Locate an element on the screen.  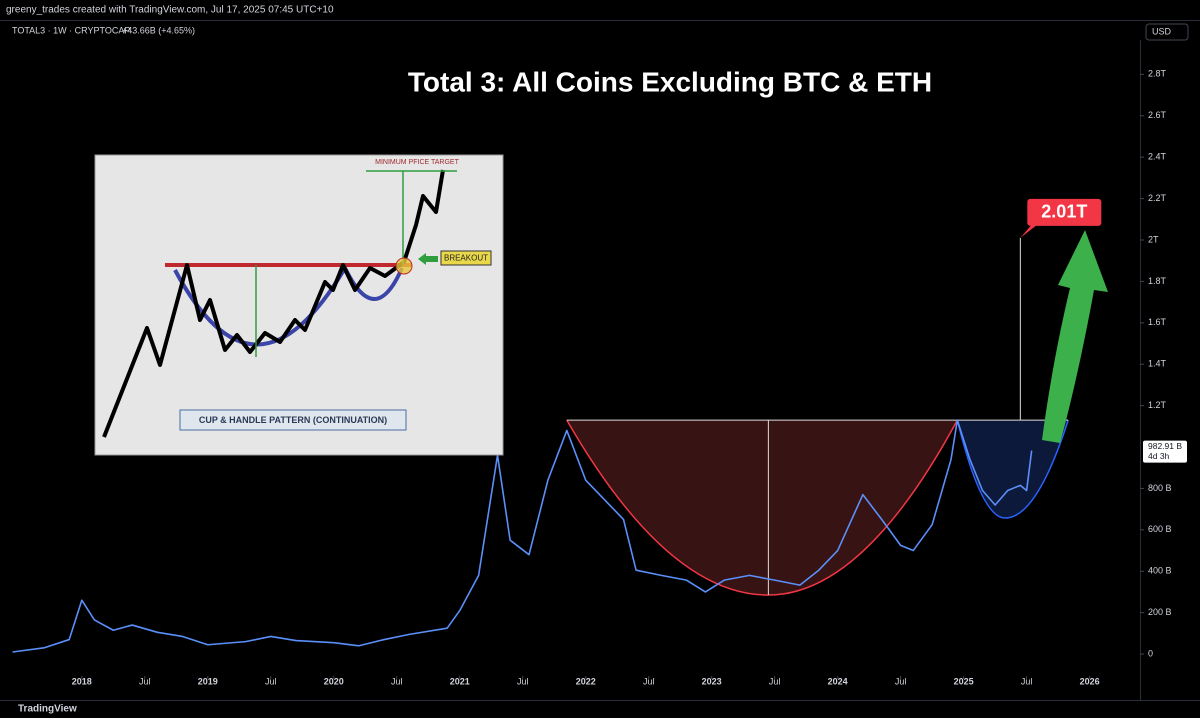
x-tick-label: 2023 is located at coordinates (712, 681).